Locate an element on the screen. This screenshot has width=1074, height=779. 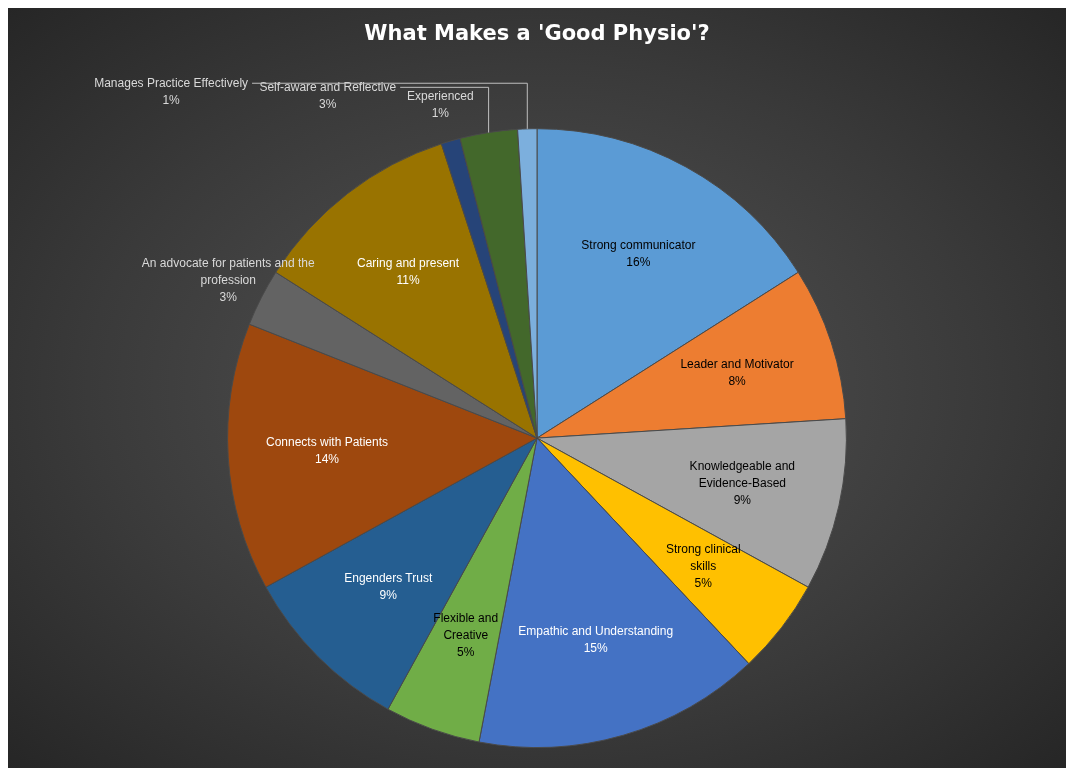
slice-label: Empathic and Understanding is located at coordinates (596, 630).